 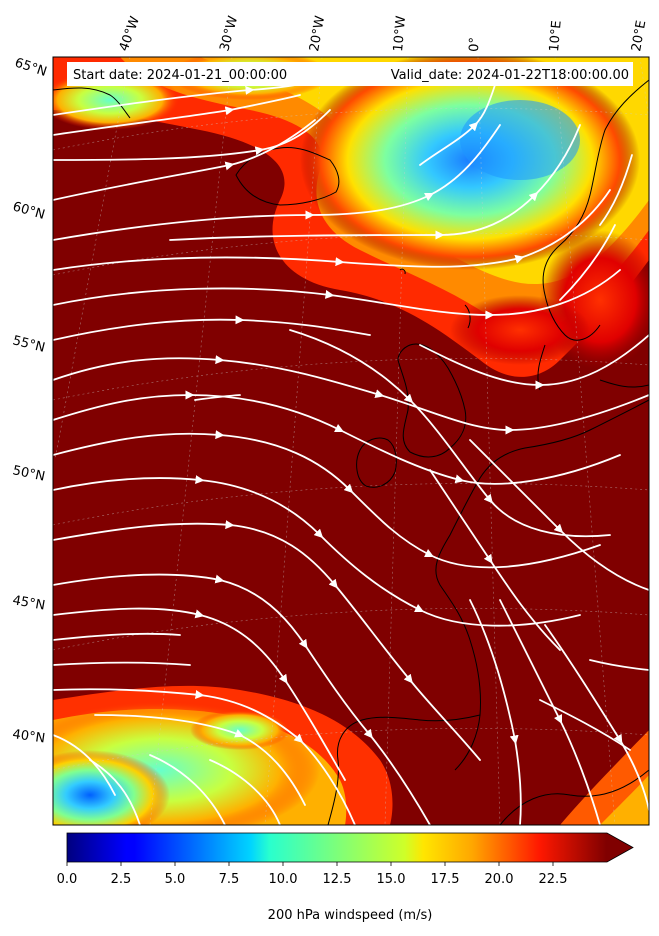 I want to click on valid-date-text: Valid_date: 2024-01-22T18:00:00.00, so click(x=510, y=75).